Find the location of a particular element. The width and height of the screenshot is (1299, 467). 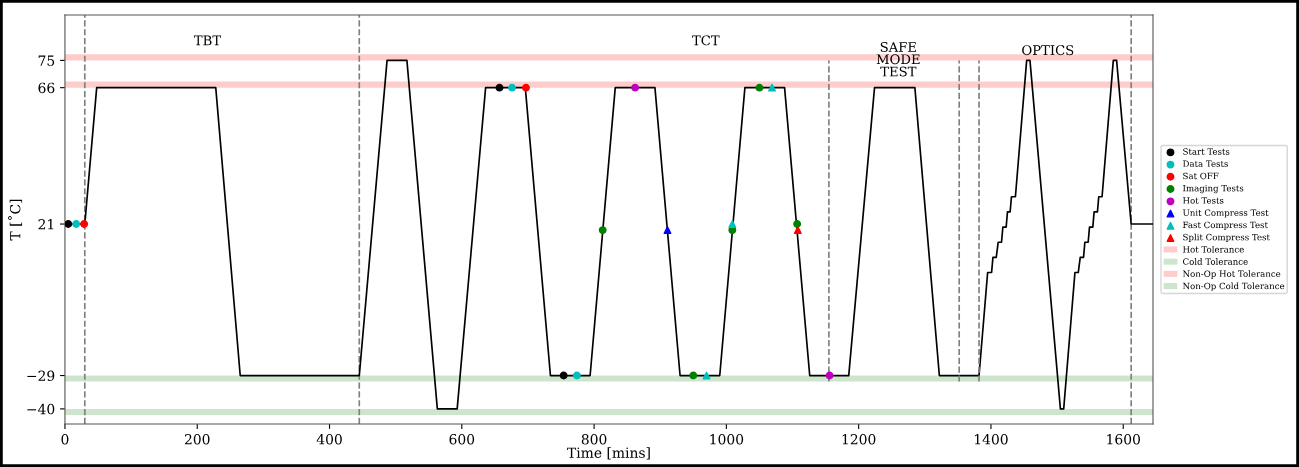

x-tick-label: 1400 is located at coordinates (991, 439).